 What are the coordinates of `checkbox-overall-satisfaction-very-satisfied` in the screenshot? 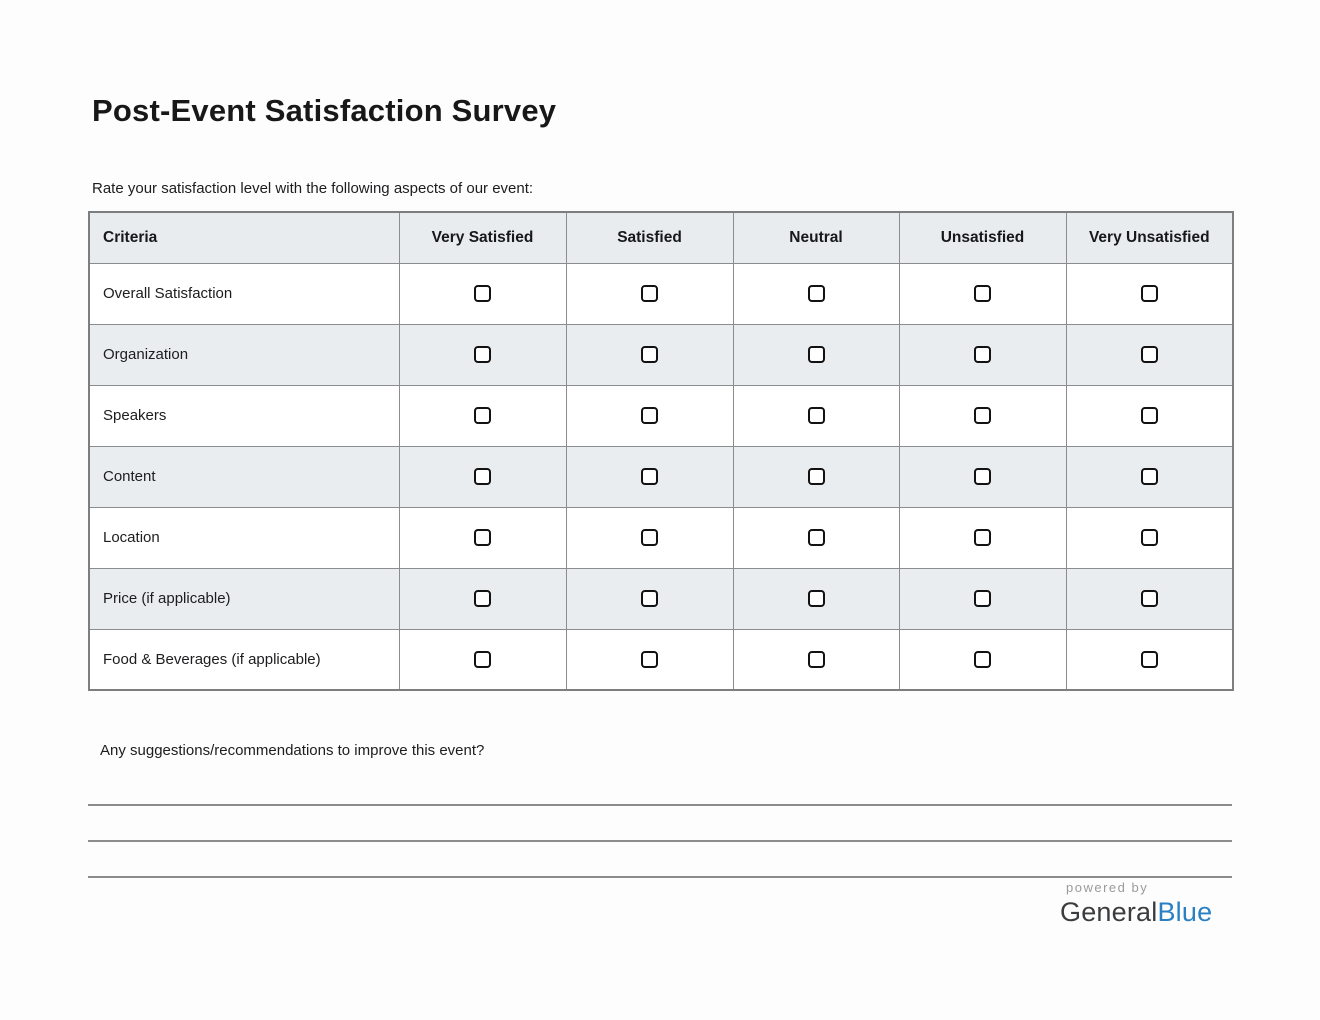 It's located at (482, 294).